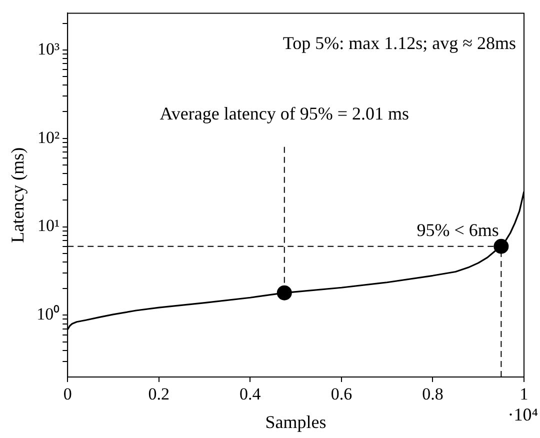 The image size is (540, 438). I want to click on y-tick-label: 10², so click(48, 137).